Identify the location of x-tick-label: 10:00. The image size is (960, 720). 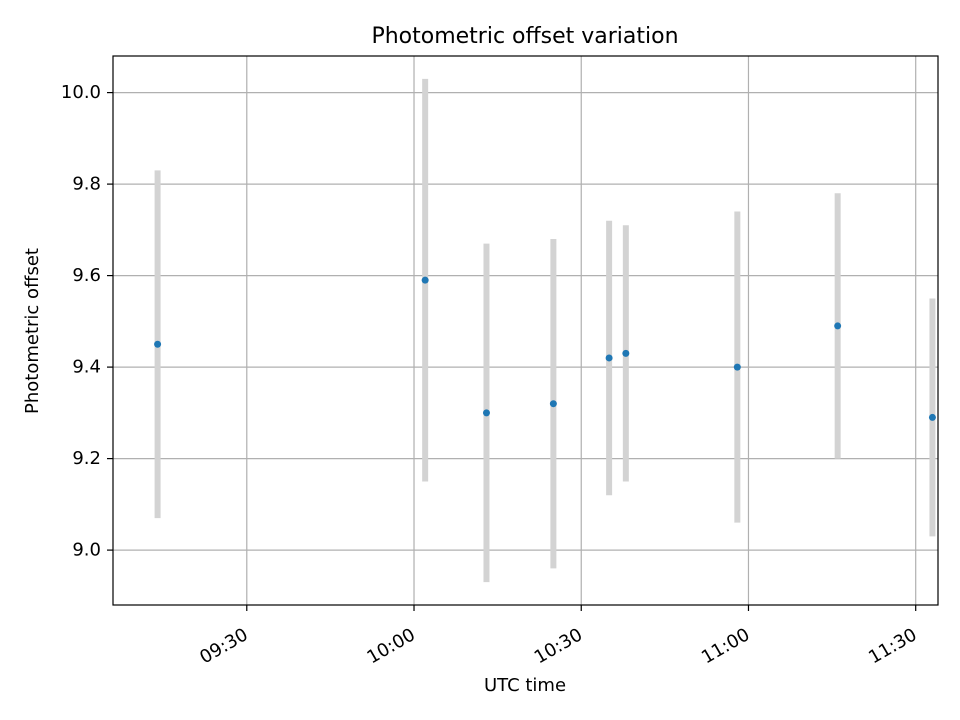
(390, 646).